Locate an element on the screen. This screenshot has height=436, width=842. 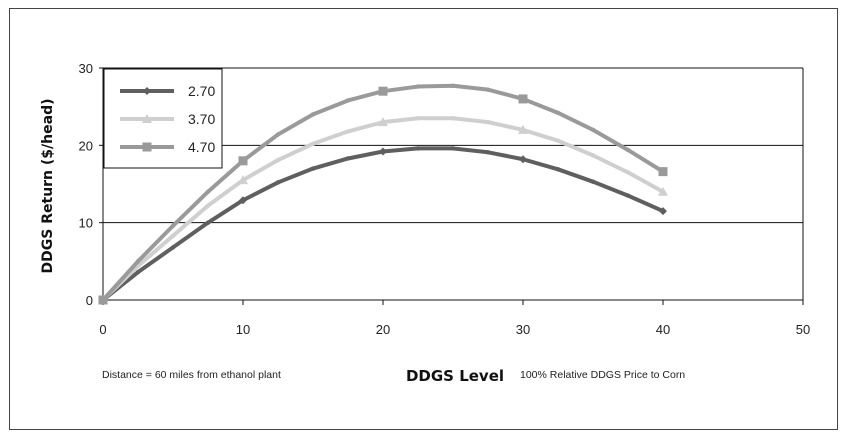
price-note: 100% Relative DDGS Price to Corn is located at coordinates (602, 375).